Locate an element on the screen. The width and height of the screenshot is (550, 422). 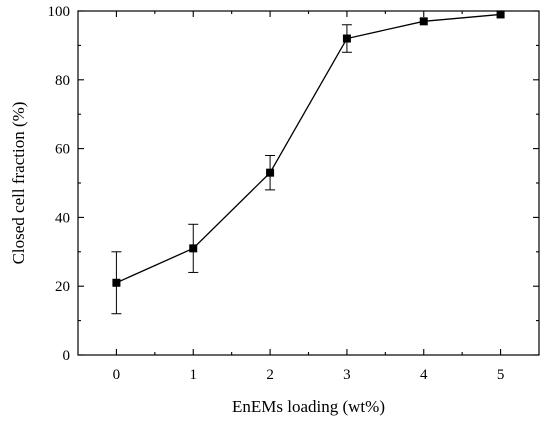
y-tick-label: 40 is located at coordinates (62, 218).